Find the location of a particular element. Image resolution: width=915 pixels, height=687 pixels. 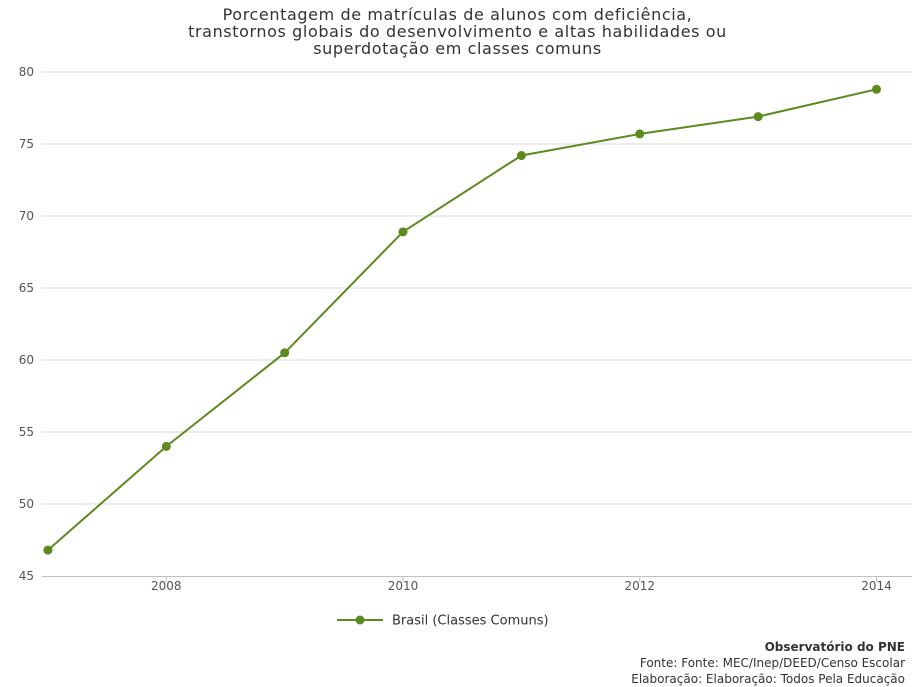

legend: Brasil (Classes Comuns) is located at coordinates (443, 621).